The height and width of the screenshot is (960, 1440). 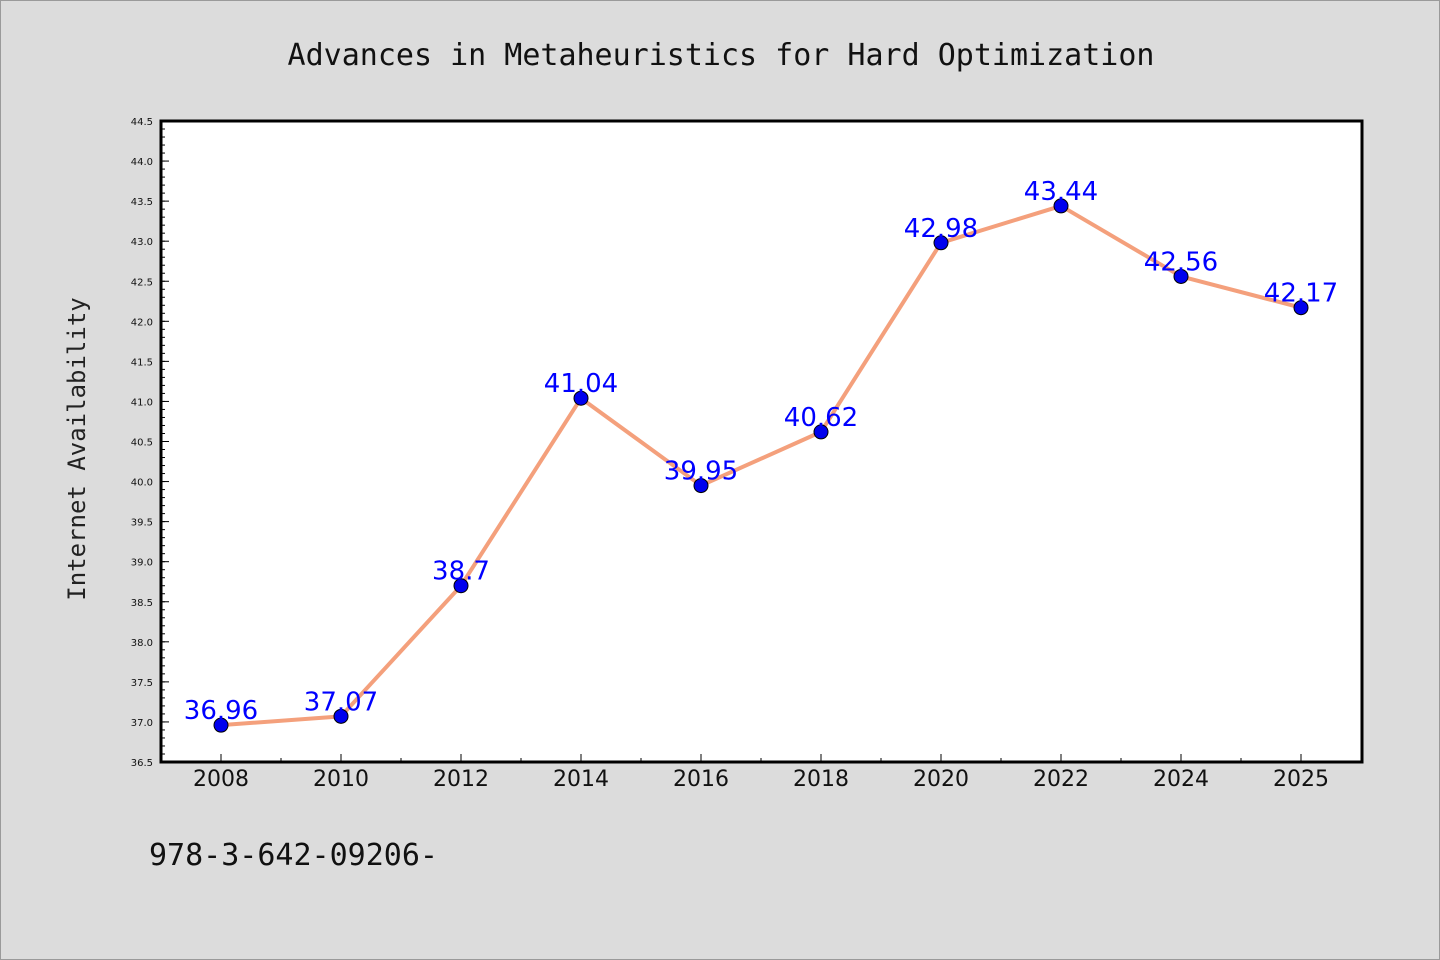 I want to click on y-tick-label: 44.0, so click(x=142, y=162).